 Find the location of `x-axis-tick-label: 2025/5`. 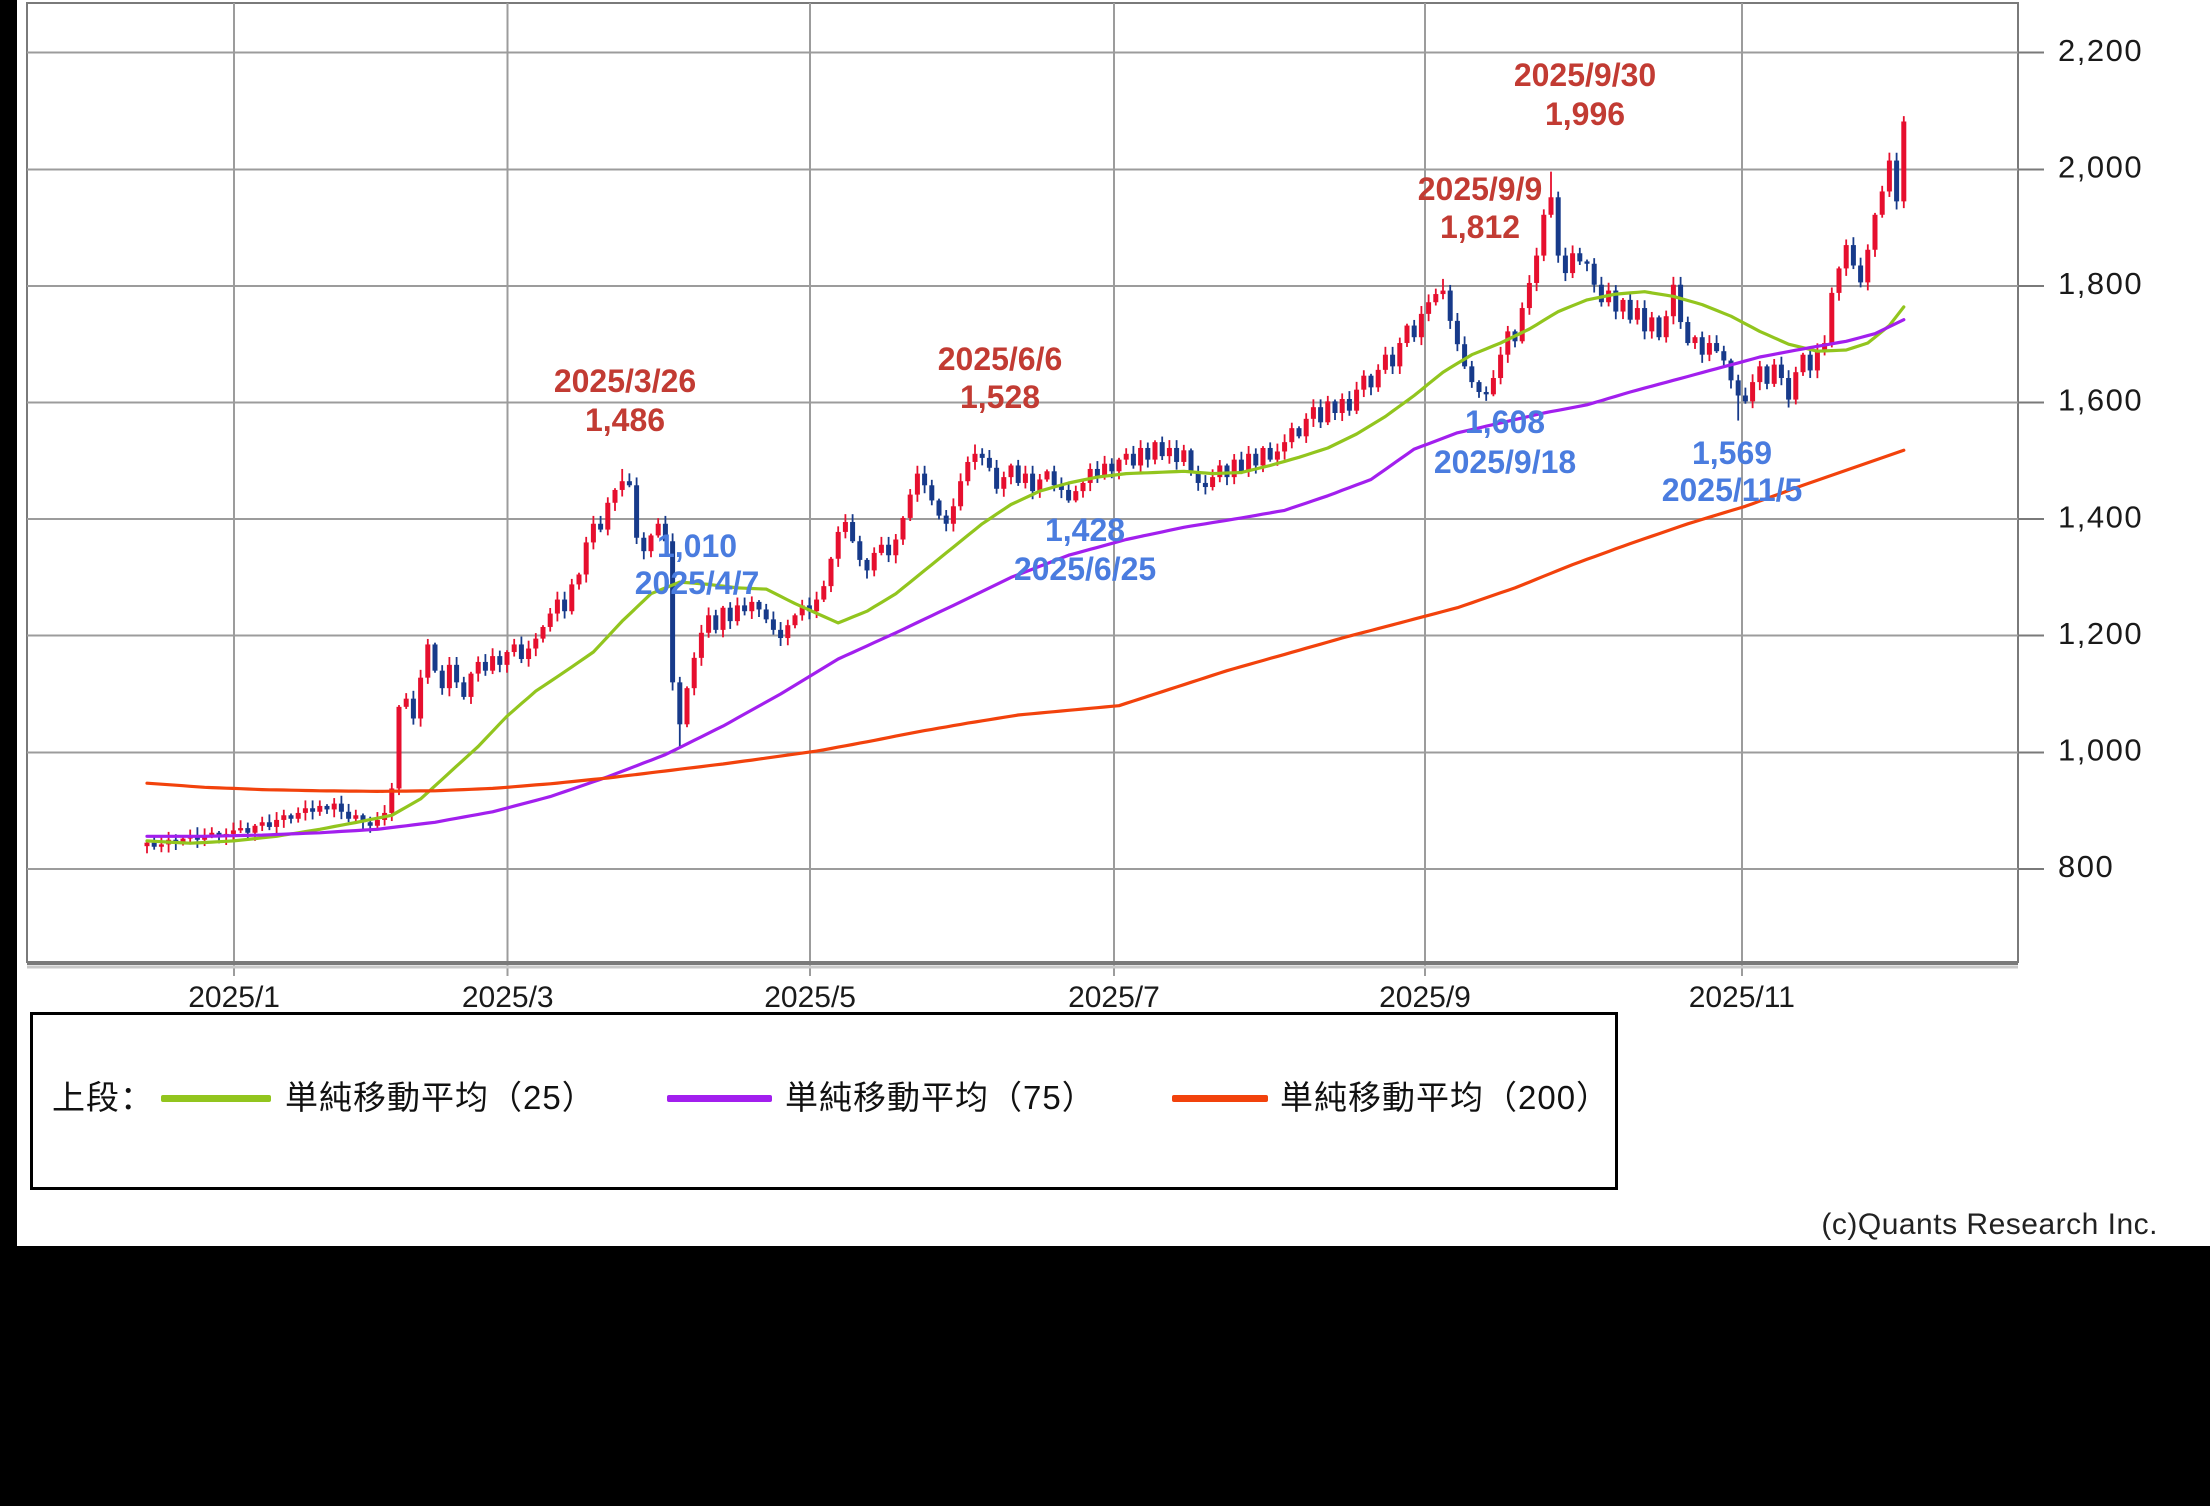

x-axis-tick-label: 2025/5 is located at coordinates (810, 997).